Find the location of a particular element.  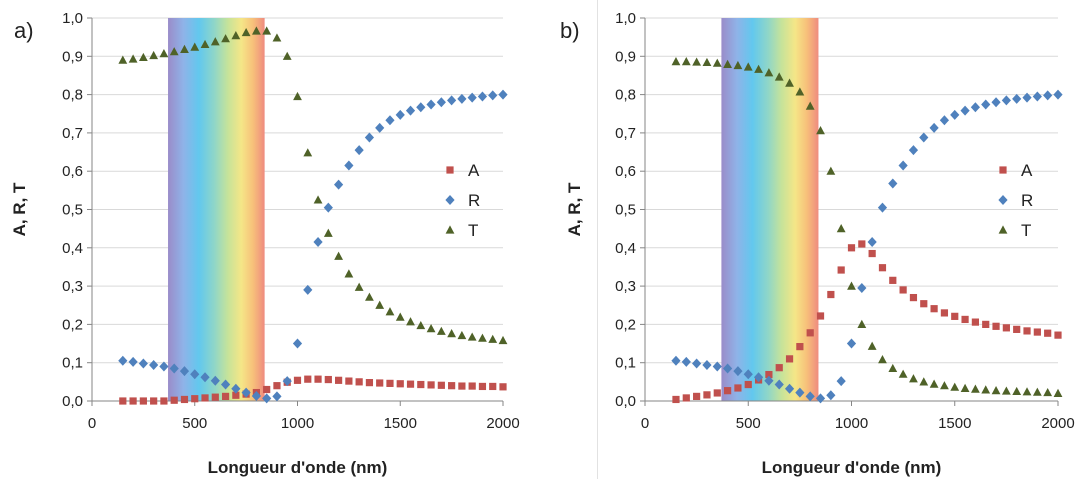

y-tick-label: 0,2 is located at coordinates (72, 324).